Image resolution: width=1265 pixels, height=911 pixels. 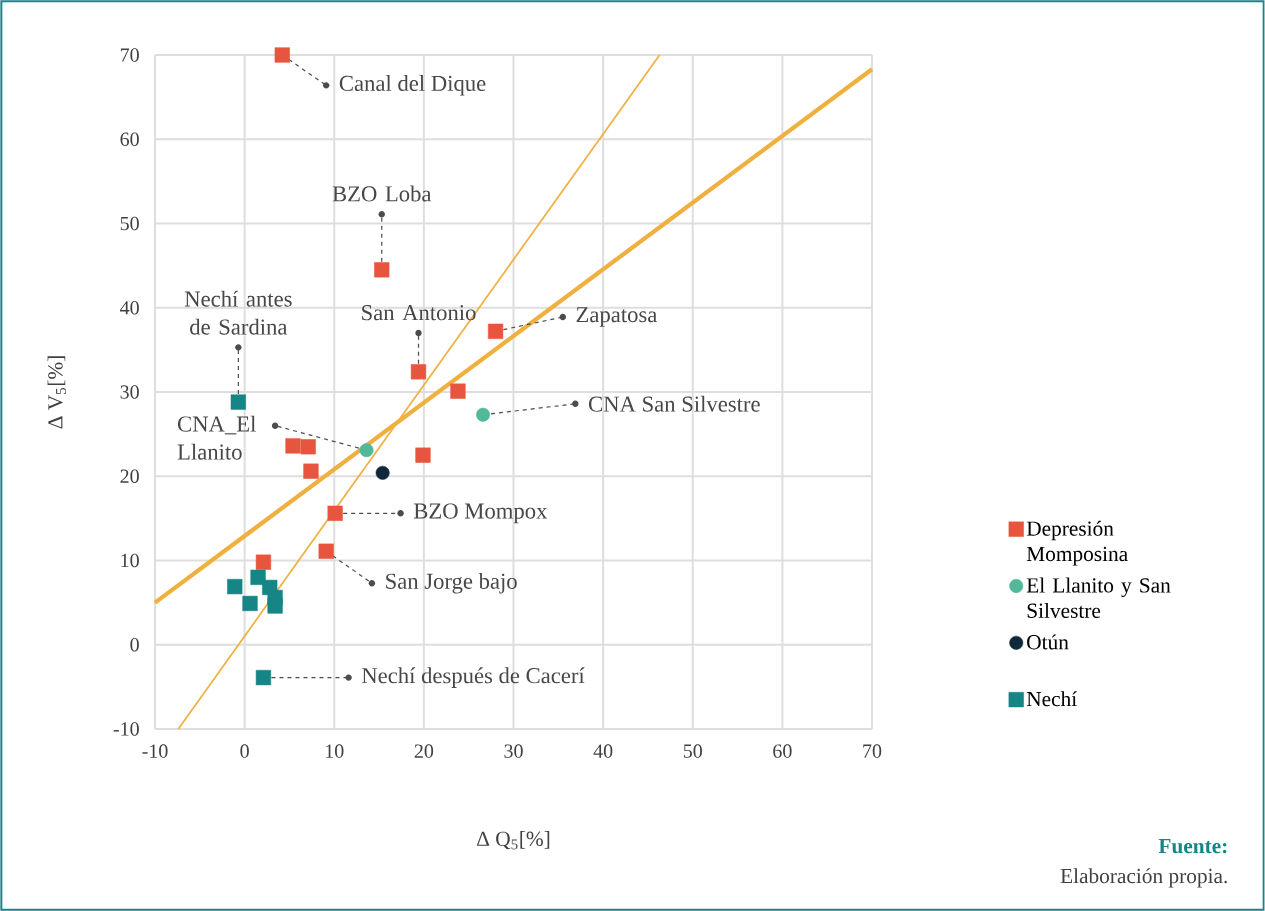 I want to click on legend-label: El Llanito y San Silvestre, so click(x=1098, y=597).